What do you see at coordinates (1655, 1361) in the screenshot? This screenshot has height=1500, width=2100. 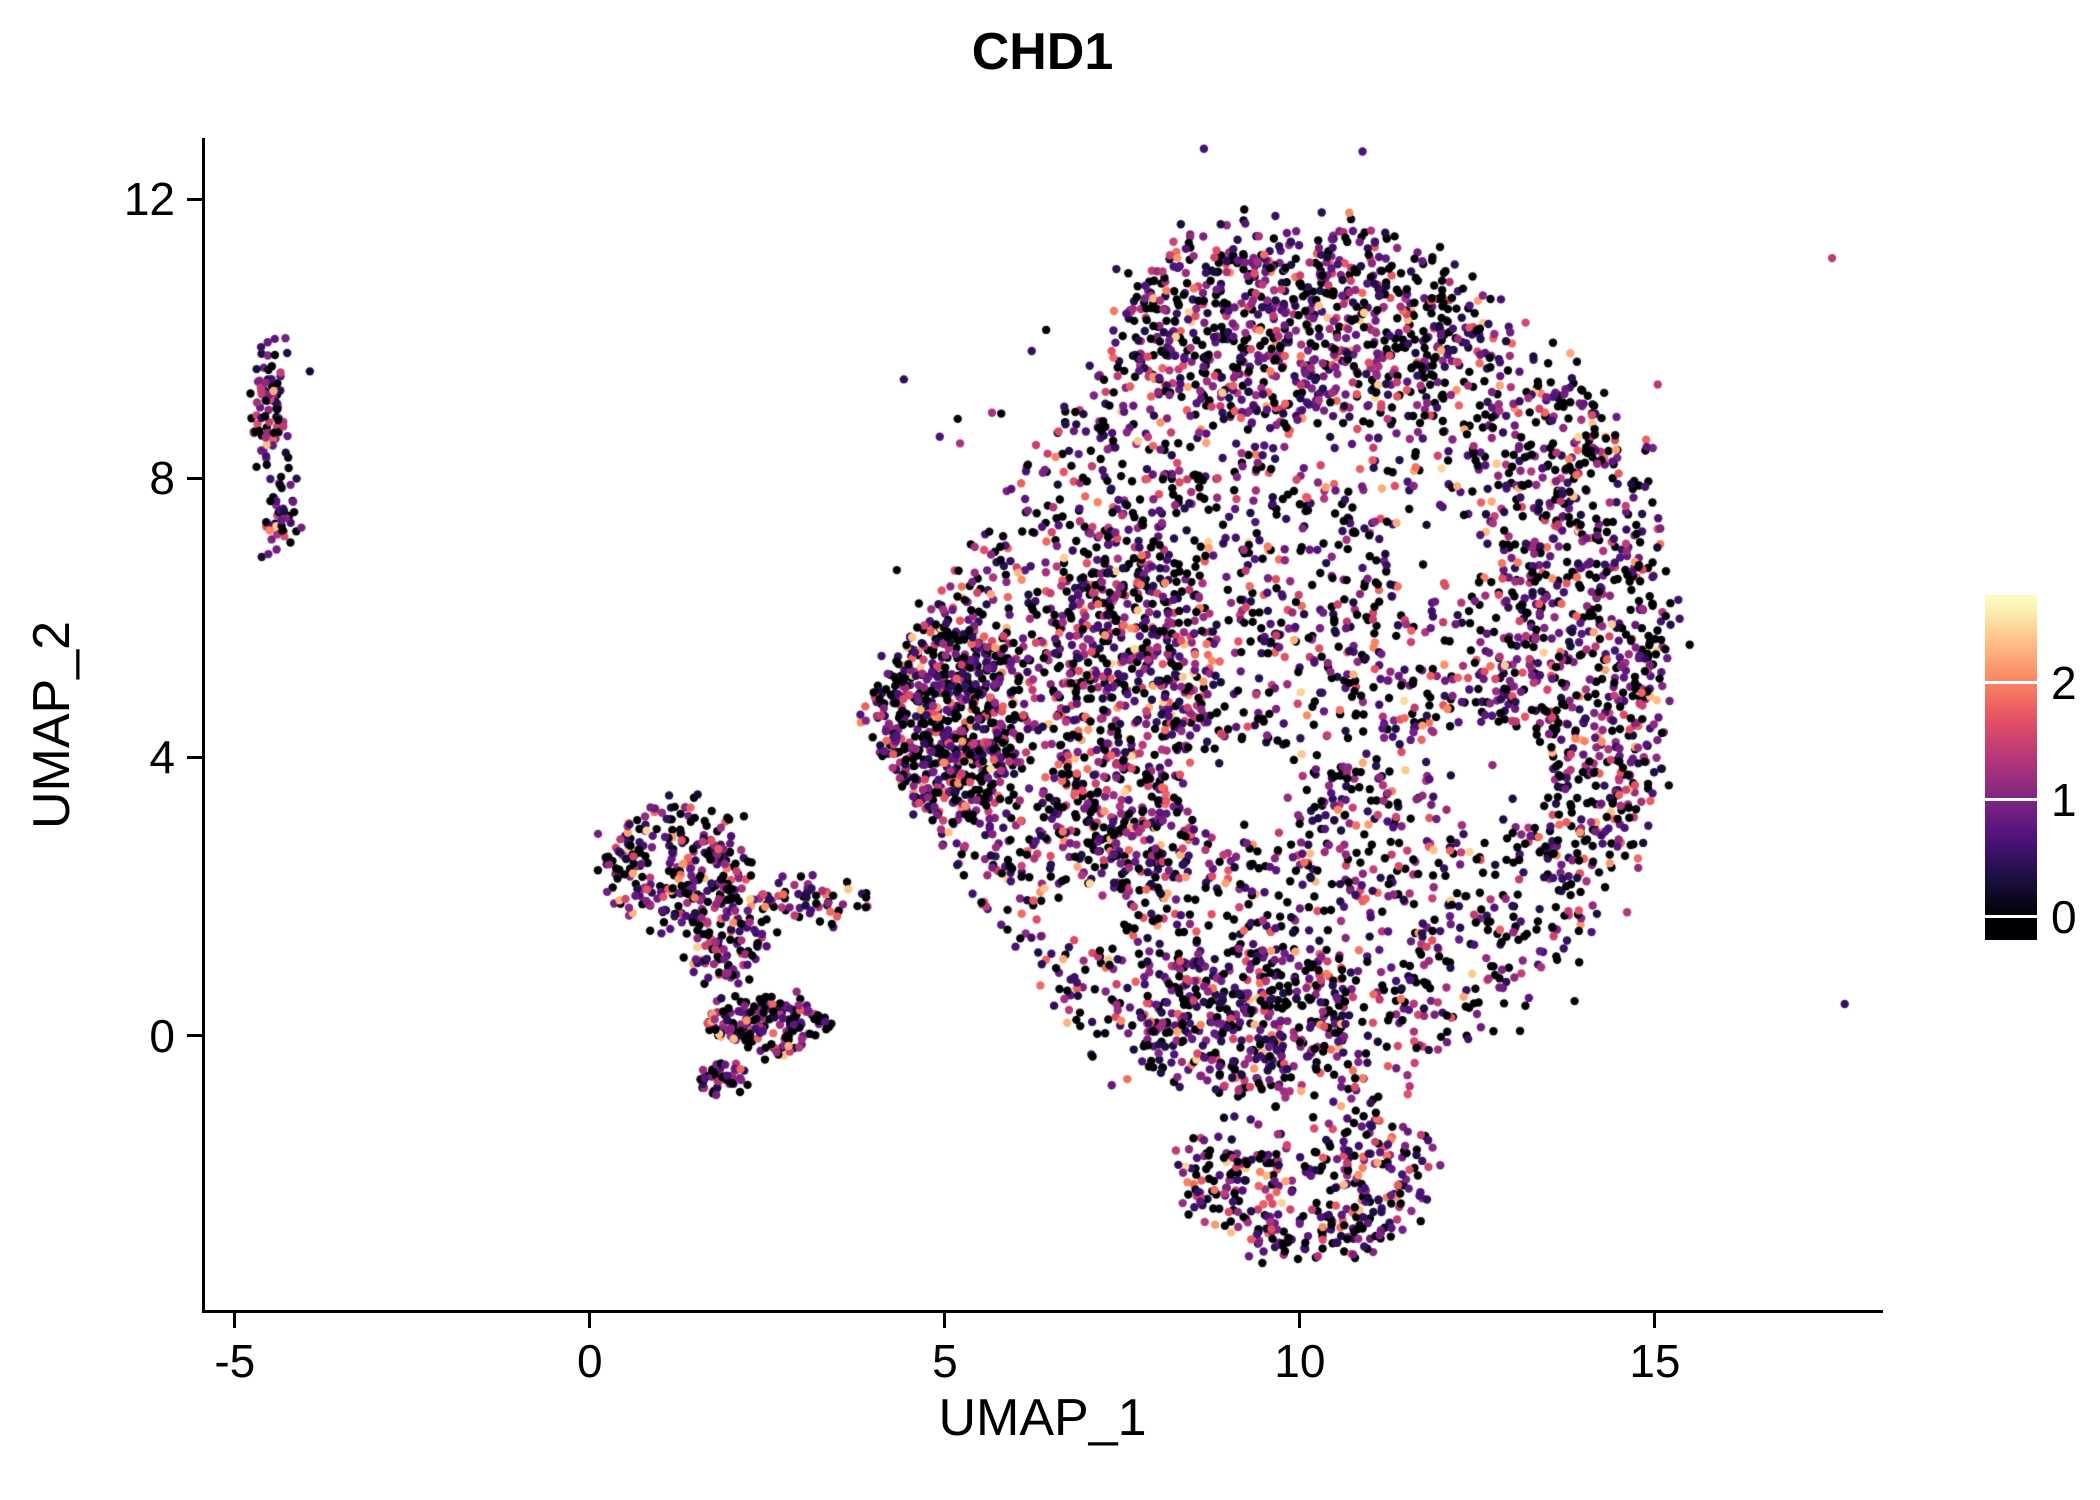 I see `x-tick-label: 15` at bounding box center [1655, 1361].